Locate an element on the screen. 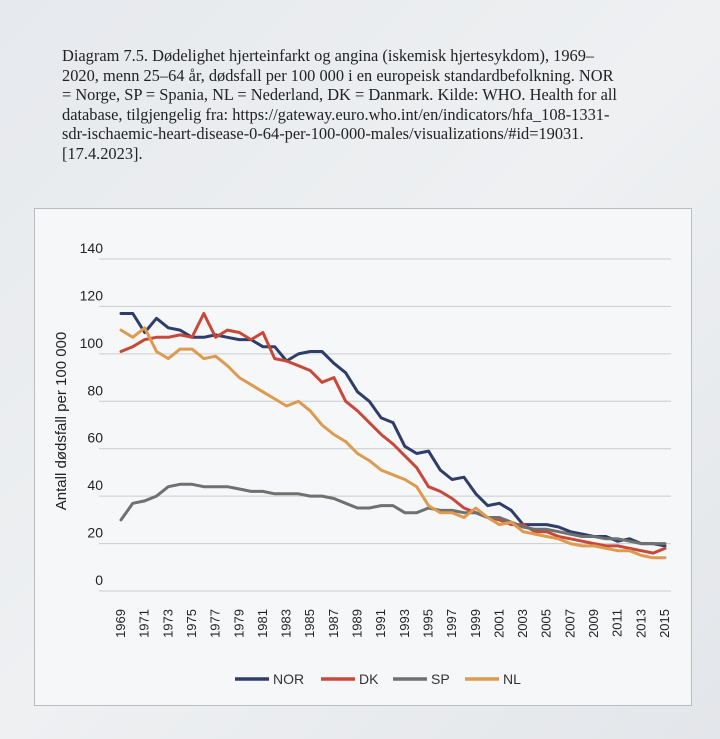 Image resolution: width=720 pixels, height=739 pixels. x-tick-label: 2007 is located at coordinates (569, 623).